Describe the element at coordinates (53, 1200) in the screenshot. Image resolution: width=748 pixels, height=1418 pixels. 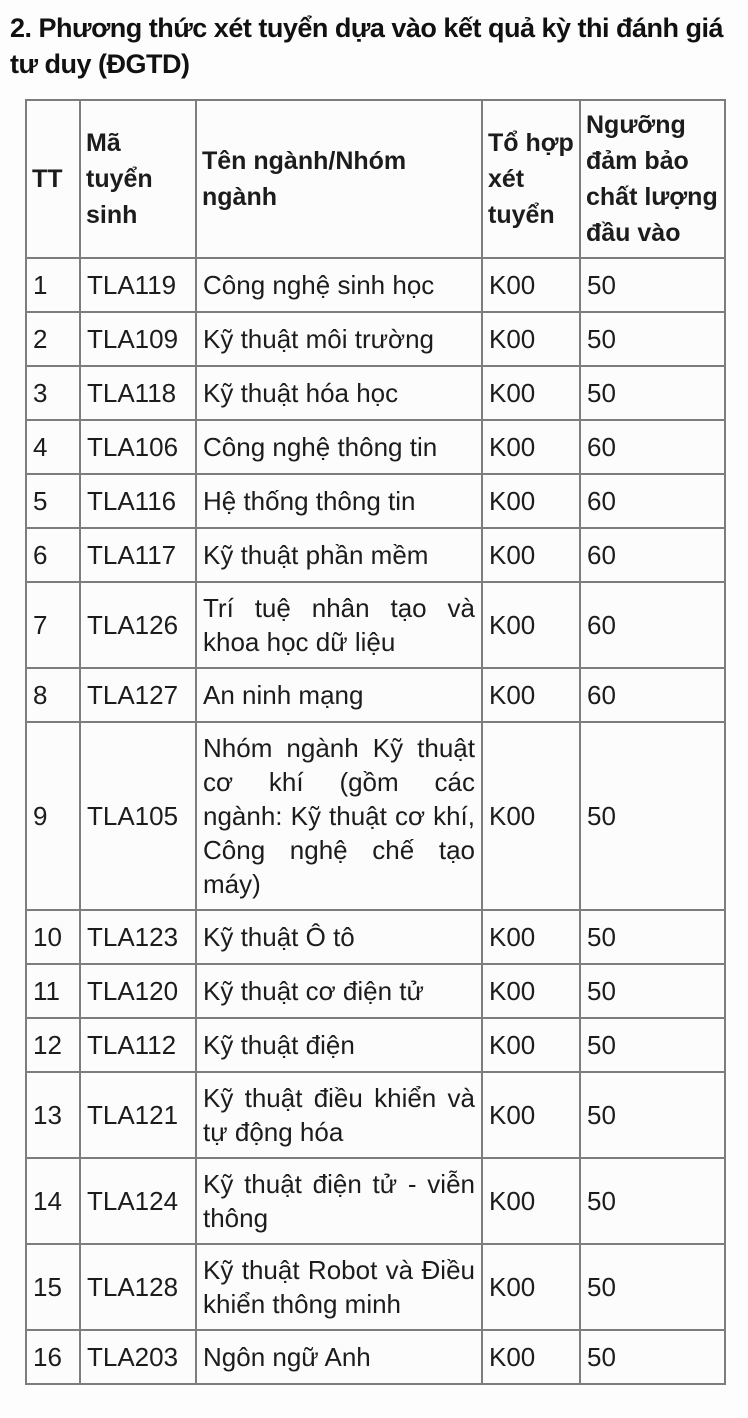
I see `cell-tt: 14` at that location.